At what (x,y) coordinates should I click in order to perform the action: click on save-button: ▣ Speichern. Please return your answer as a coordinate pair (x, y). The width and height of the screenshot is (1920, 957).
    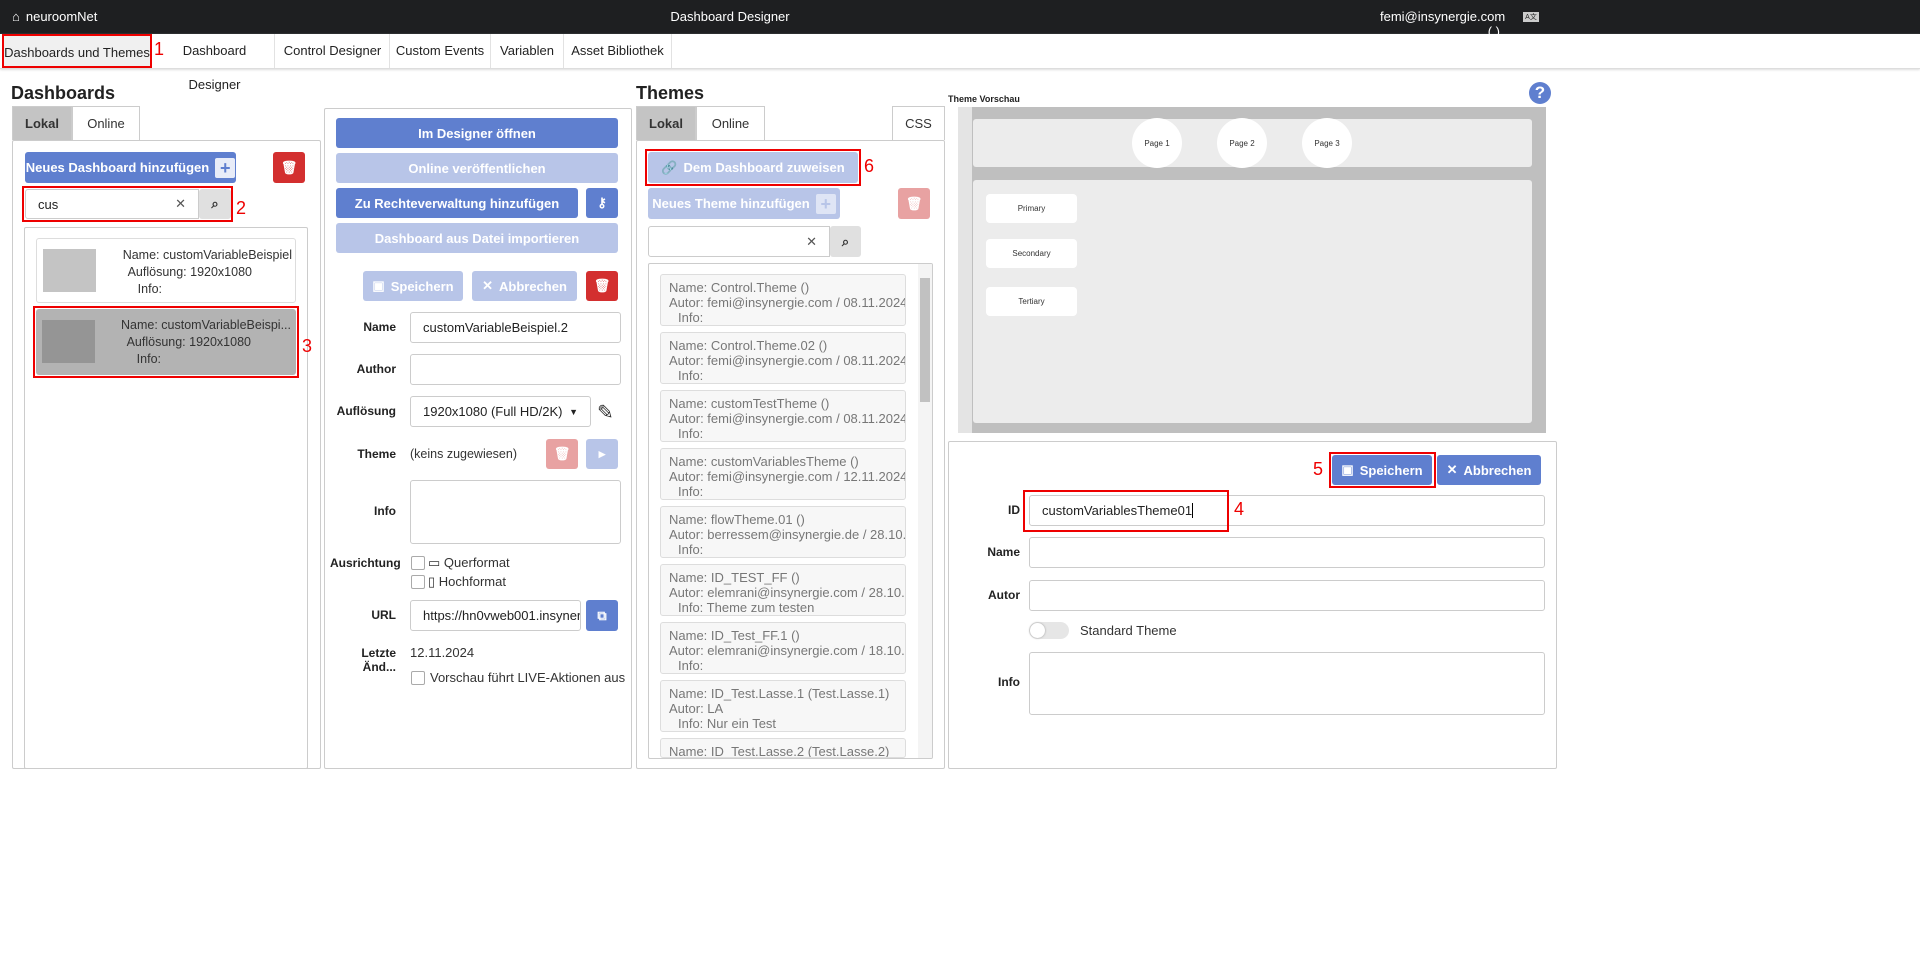
    Looking at the image, I should click on (413, 286).